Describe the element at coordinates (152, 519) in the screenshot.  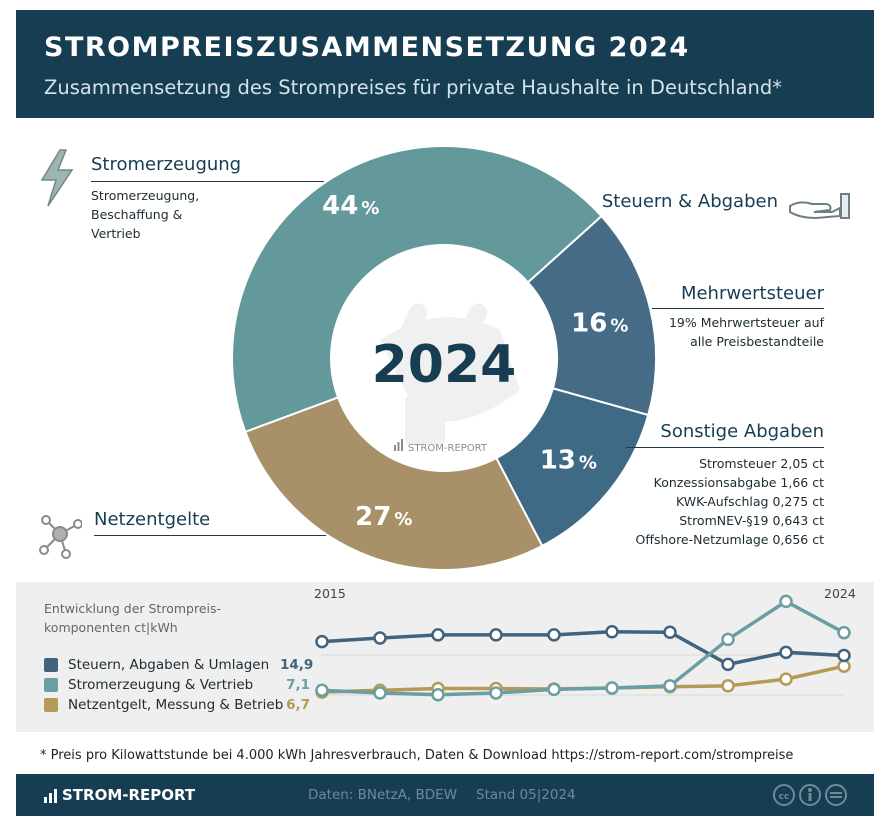
I see `netzentgelte-title: Netzentgelte` at that location.